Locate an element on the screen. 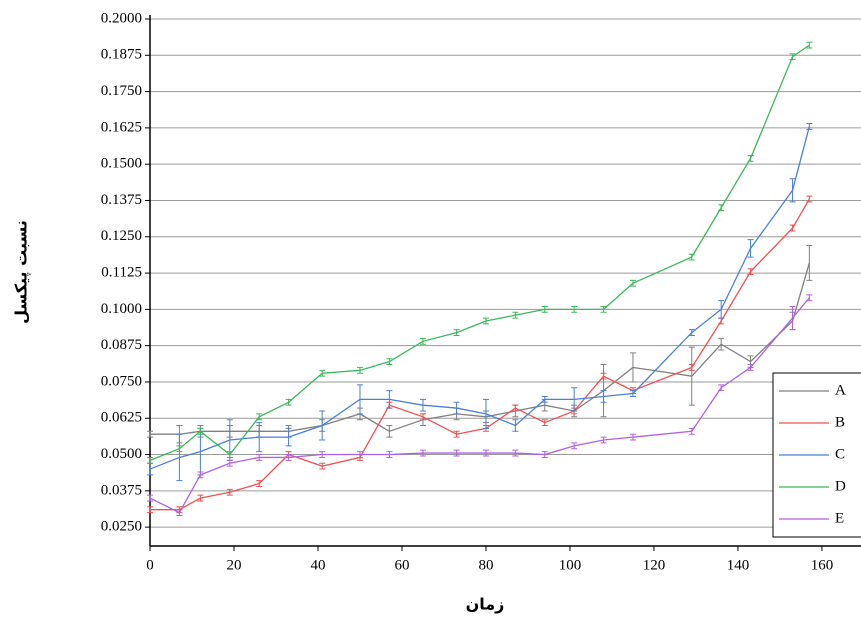 This screenshot has height=622, width=861. y-tick-label: 0.2000 is located at coordinates (121, 18).